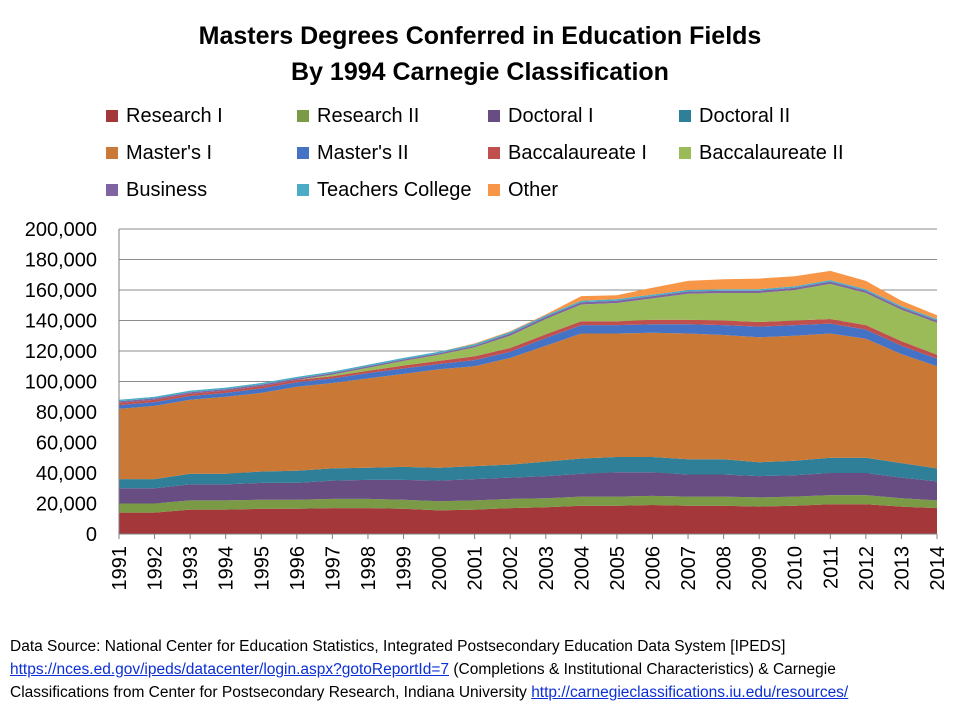  Describe the element at coordinates (61, 291) in the screenshot. I see `y-tick-label: 160,000` at that location.